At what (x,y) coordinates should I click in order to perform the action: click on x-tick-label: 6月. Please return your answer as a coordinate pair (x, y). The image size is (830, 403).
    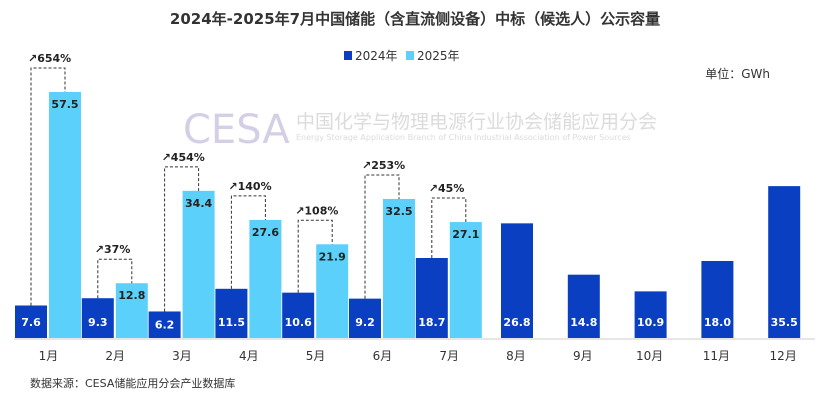
    Looking at the image, I should click on (383, 356).